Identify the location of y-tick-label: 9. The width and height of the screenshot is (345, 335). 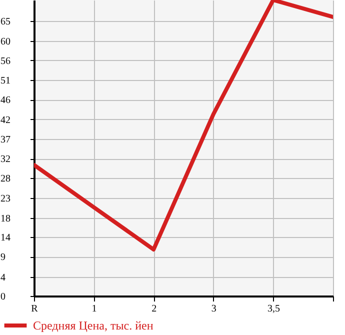
(3, 258).